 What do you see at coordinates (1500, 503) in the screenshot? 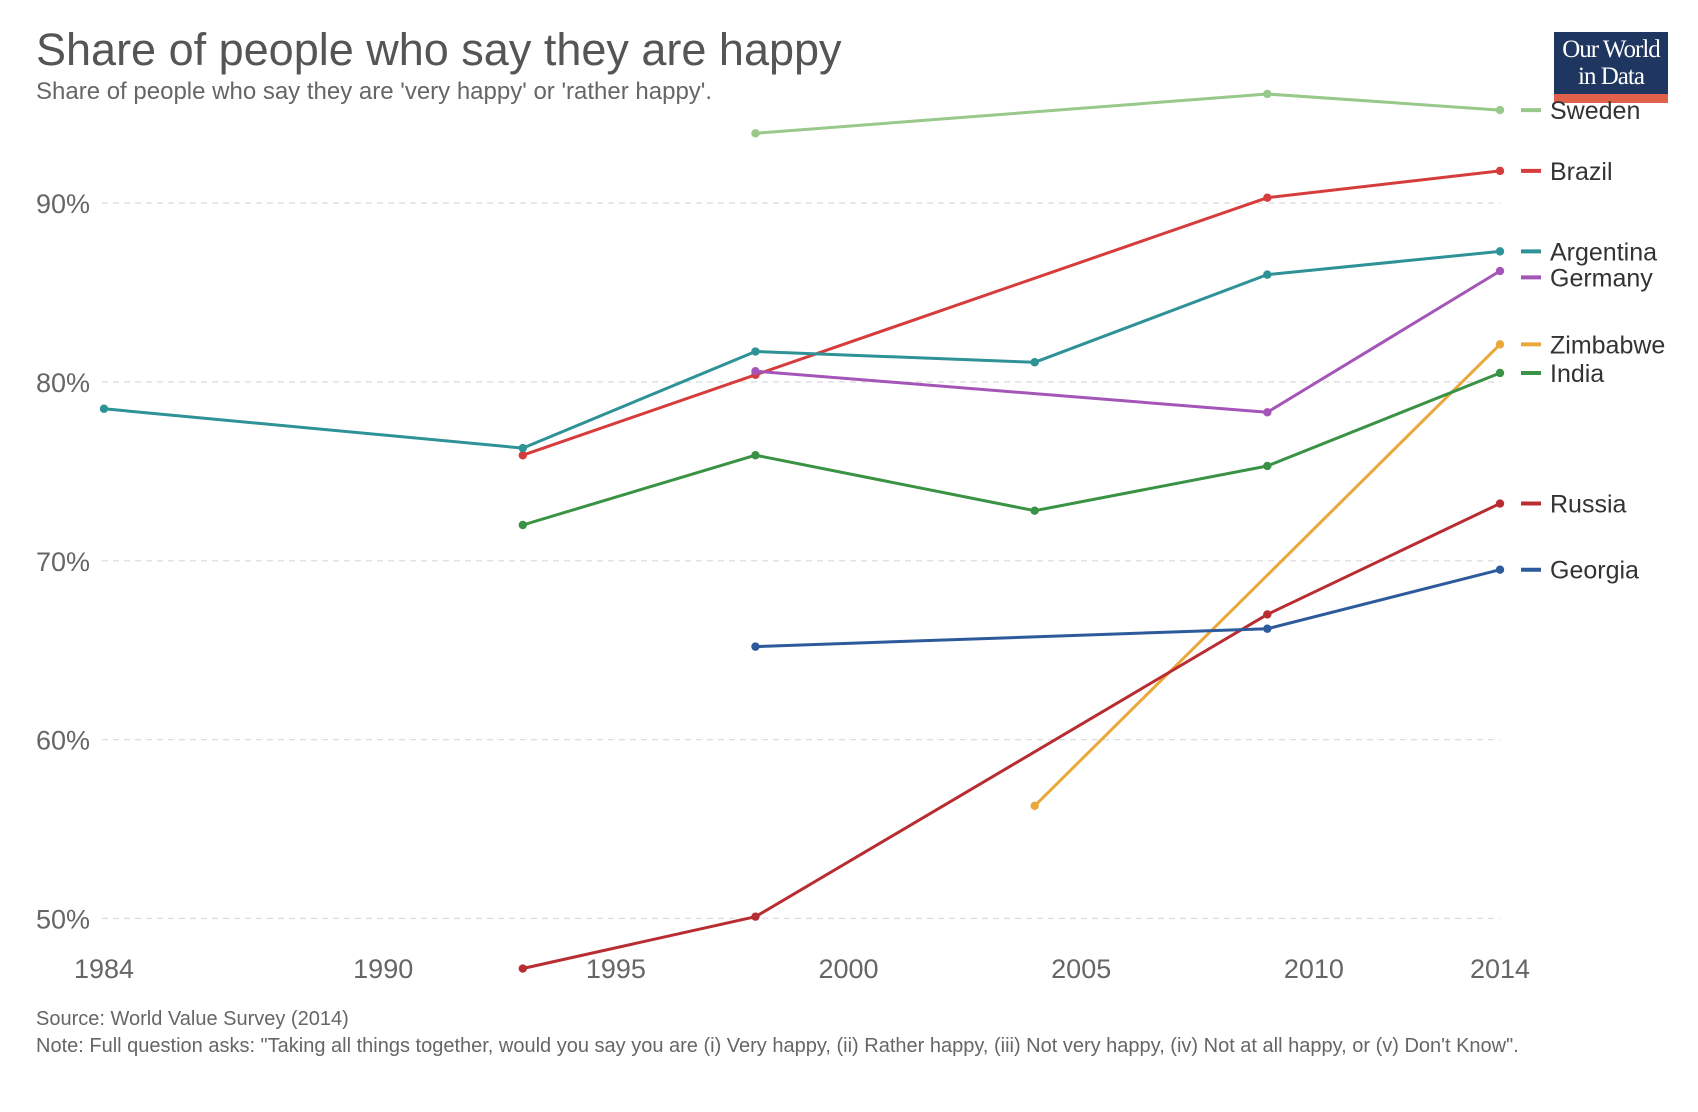
I see `data-point-russia-2014` at bounding box center [1500, 503].